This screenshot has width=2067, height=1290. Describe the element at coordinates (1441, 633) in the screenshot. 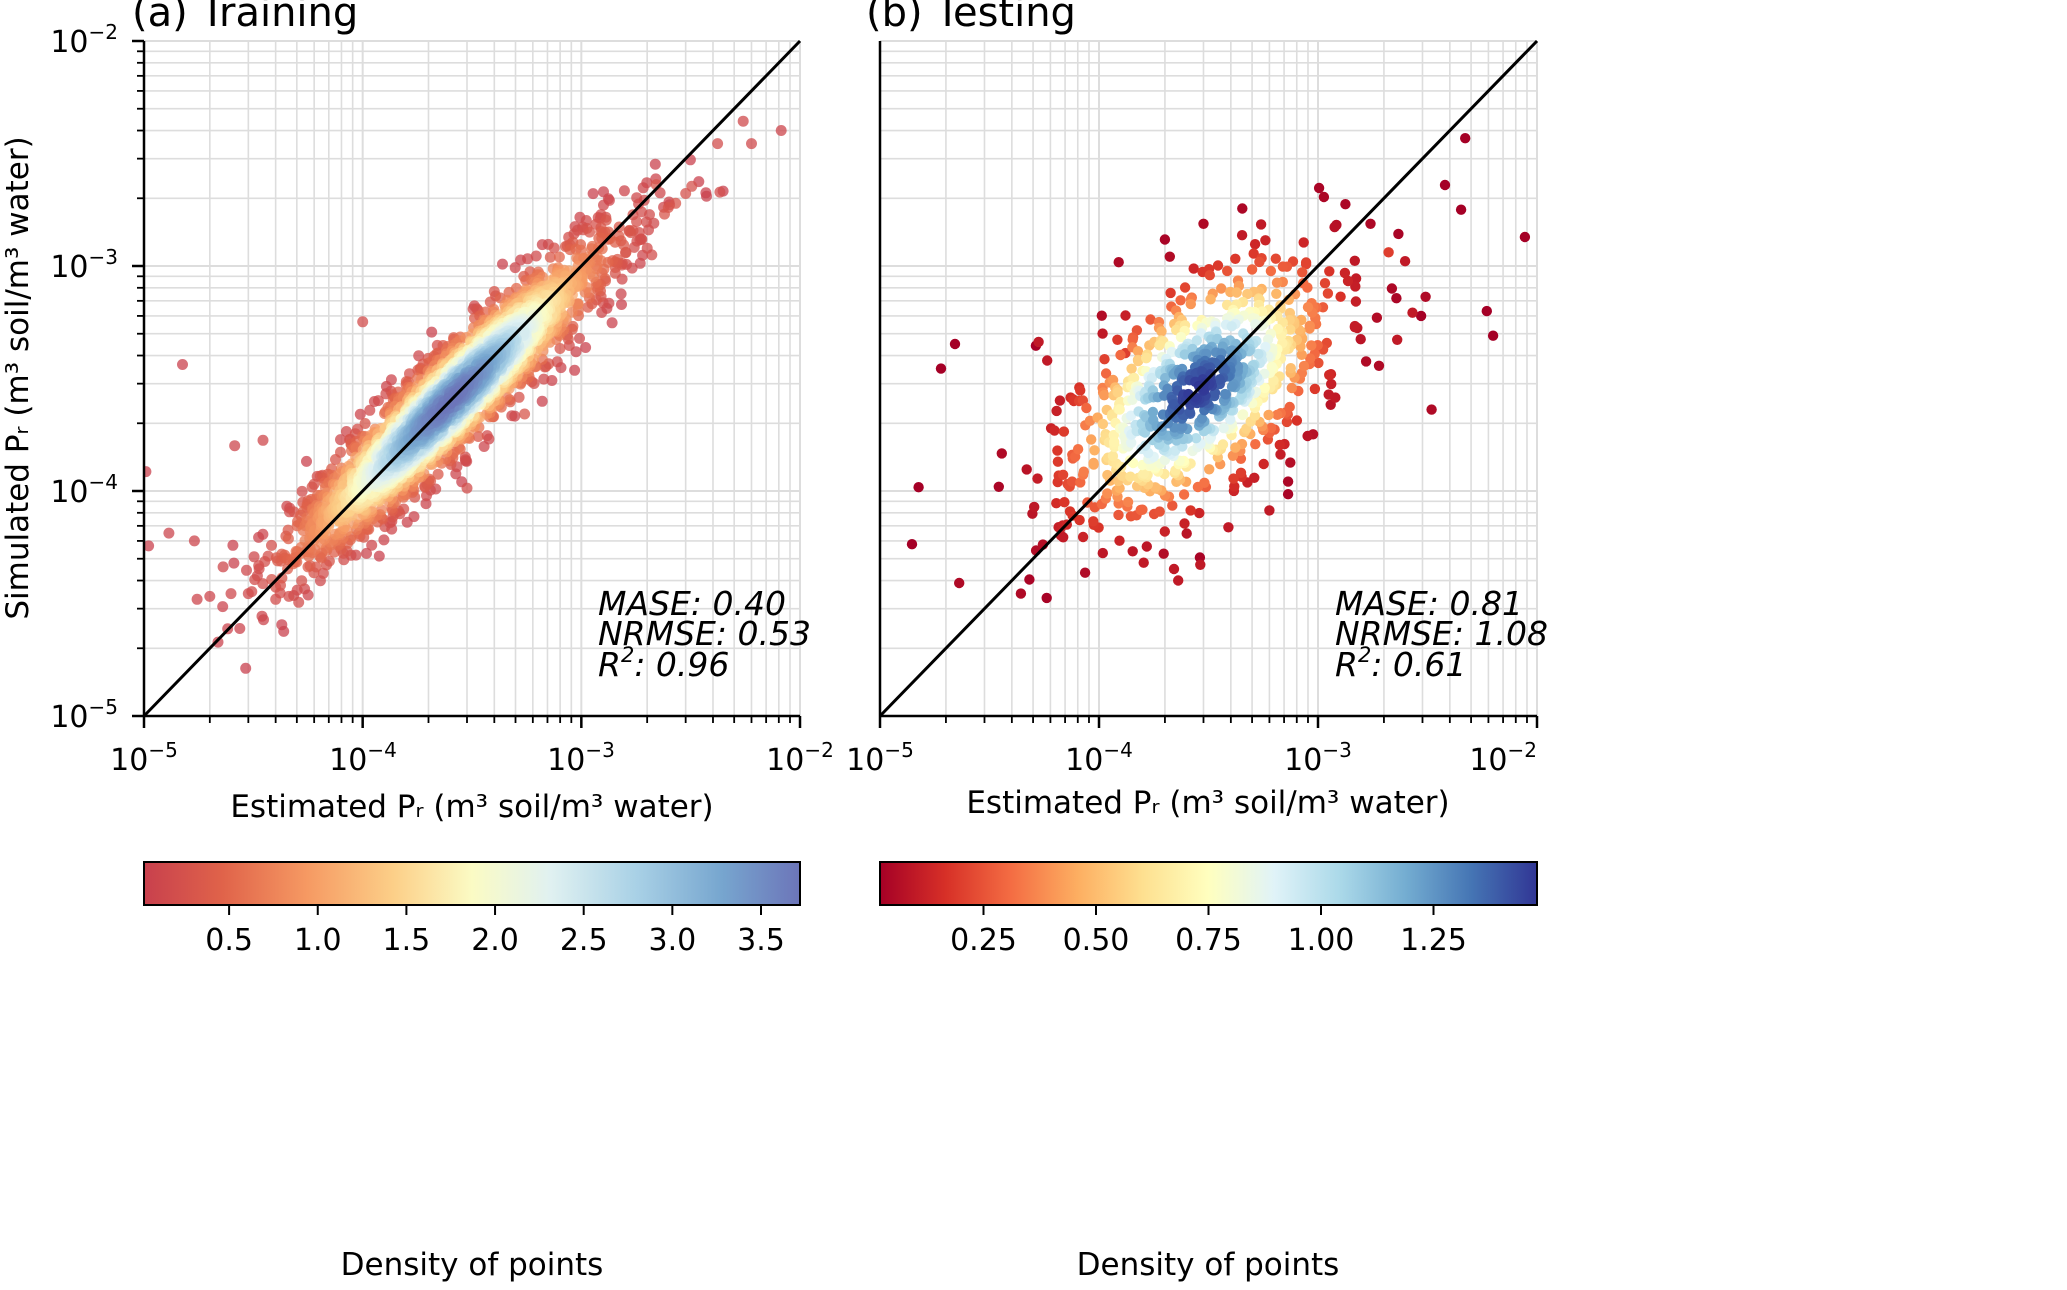

I see `metric-nrmse: NRMSE: 1.08` at that location.